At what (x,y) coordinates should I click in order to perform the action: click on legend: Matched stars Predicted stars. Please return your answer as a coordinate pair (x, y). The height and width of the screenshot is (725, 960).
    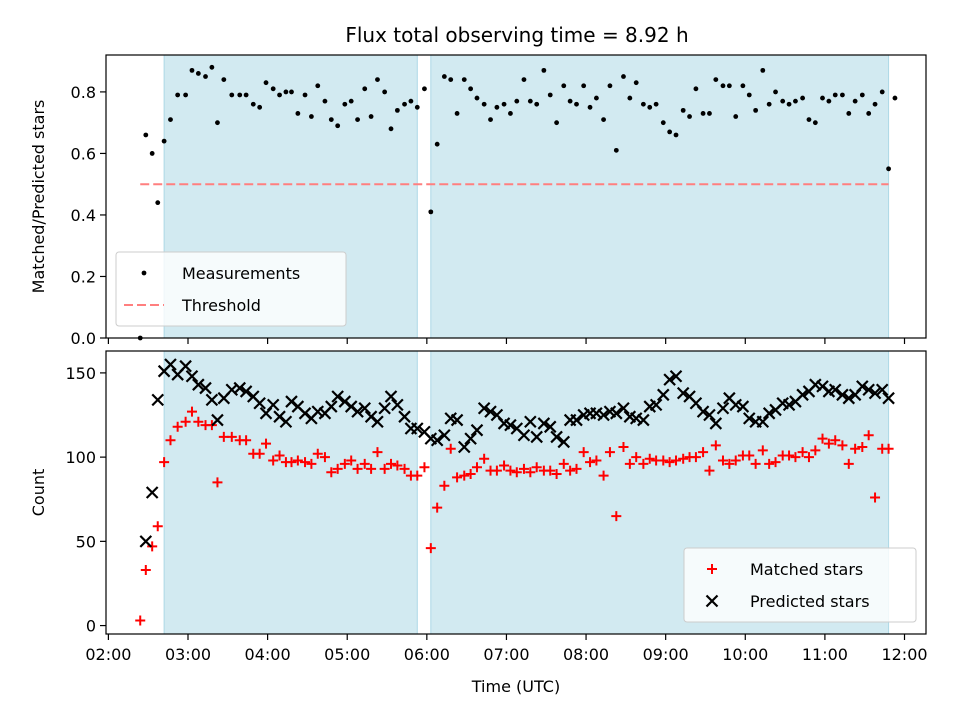
    Looking at the image, I should click on (800, 585).